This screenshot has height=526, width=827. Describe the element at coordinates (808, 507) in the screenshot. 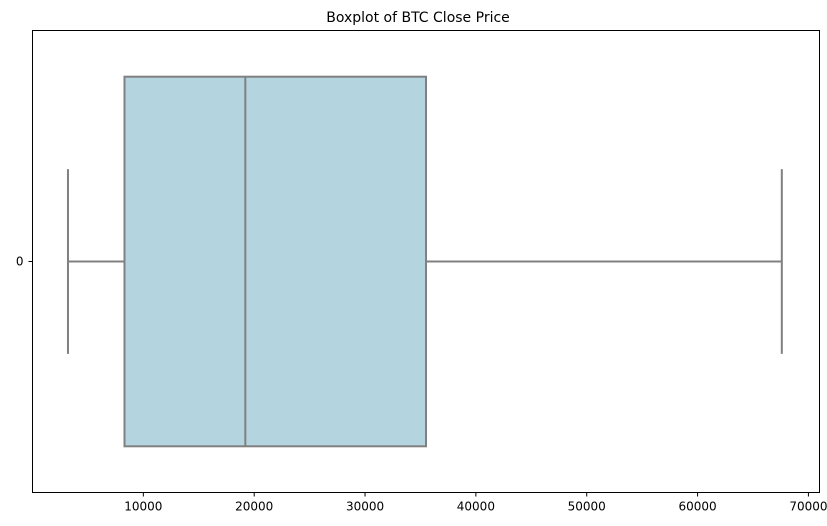

I see `x-tick-label: 70000` at that location.